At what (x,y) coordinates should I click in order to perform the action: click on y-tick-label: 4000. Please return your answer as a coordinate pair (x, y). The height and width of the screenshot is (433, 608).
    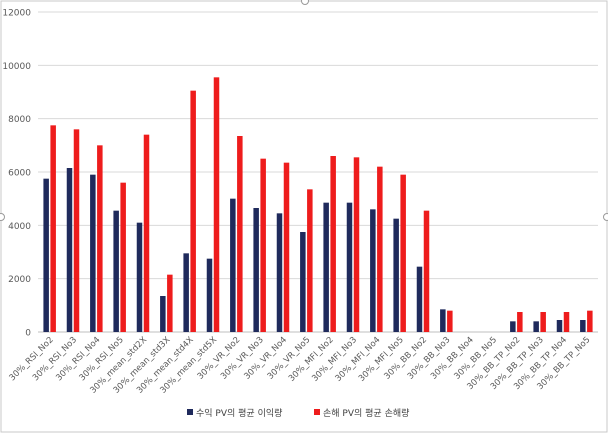
    Looking at the image, I should click on (19, 227).